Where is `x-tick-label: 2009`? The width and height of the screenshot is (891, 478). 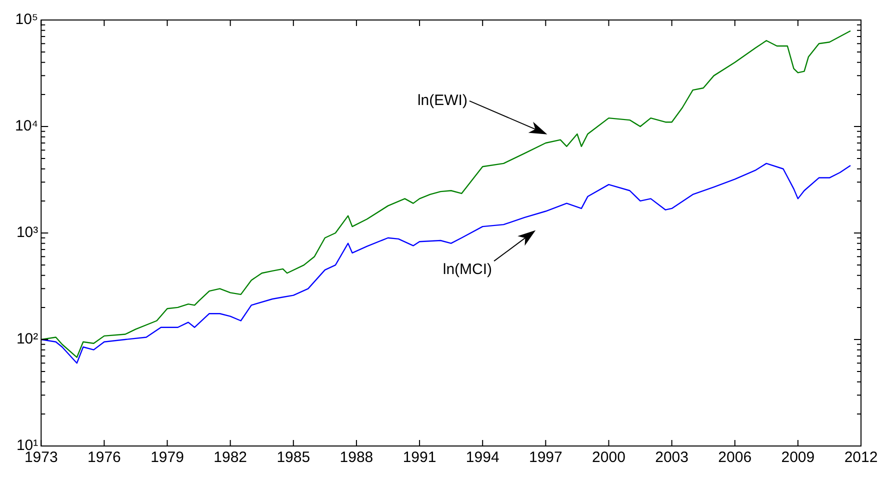 x-tick-label: 2009 is located at coordinates (798, 457).